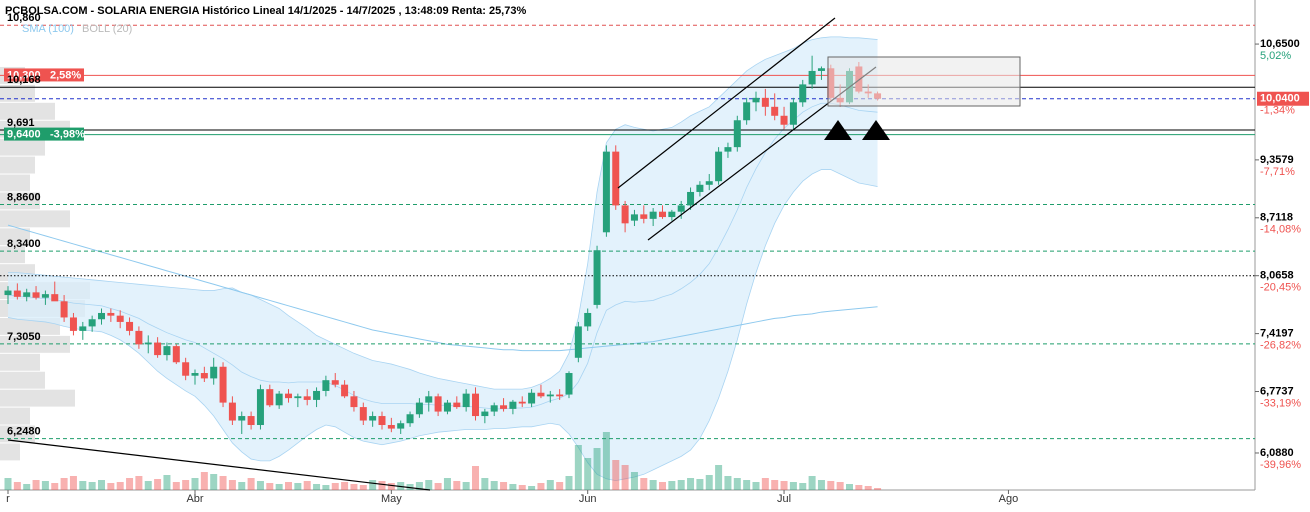 The height and width of the screenshot is (512, 1310). I want to click on level-label: 9,691, so click(21, 123).